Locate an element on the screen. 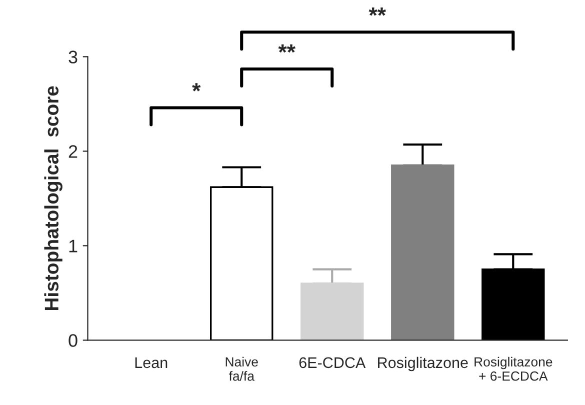  y-tick-label: 2 is located at coordinates (73, 151).